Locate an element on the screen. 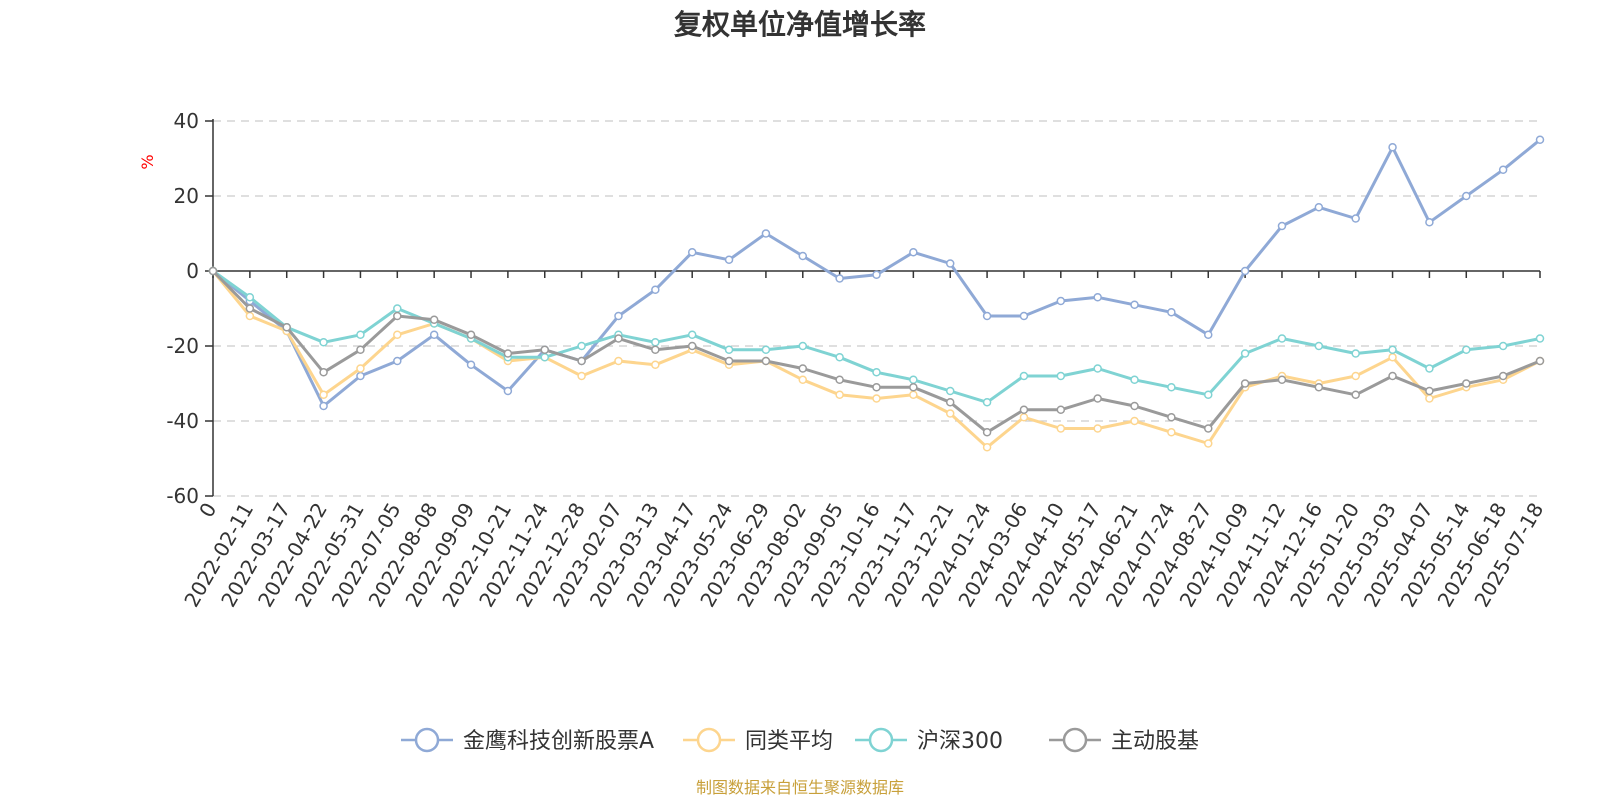  legend-label: 沪深300 is located at coordinates (960, 741).